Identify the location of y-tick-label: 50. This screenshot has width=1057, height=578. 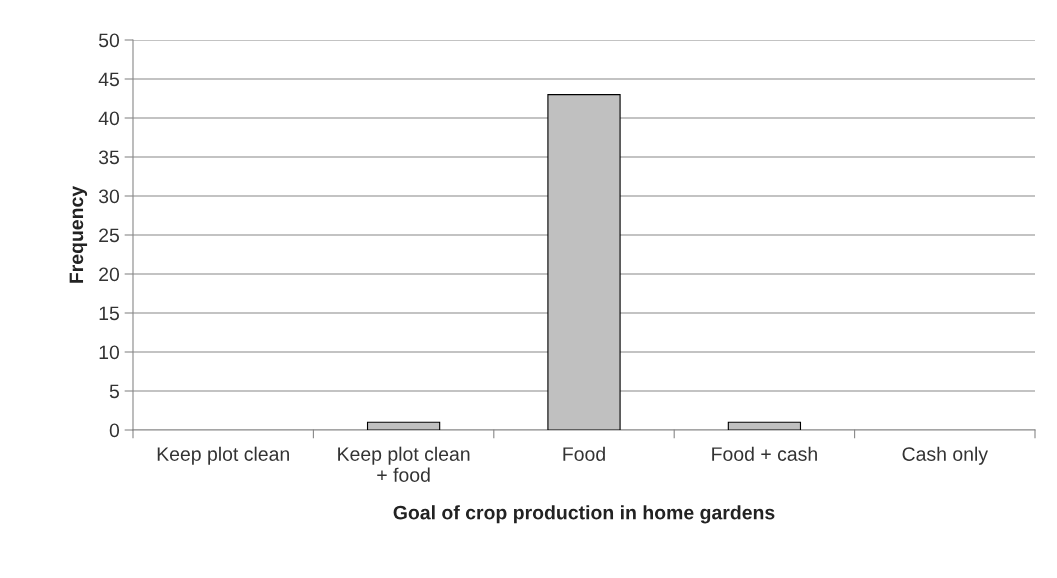
(109, 40).